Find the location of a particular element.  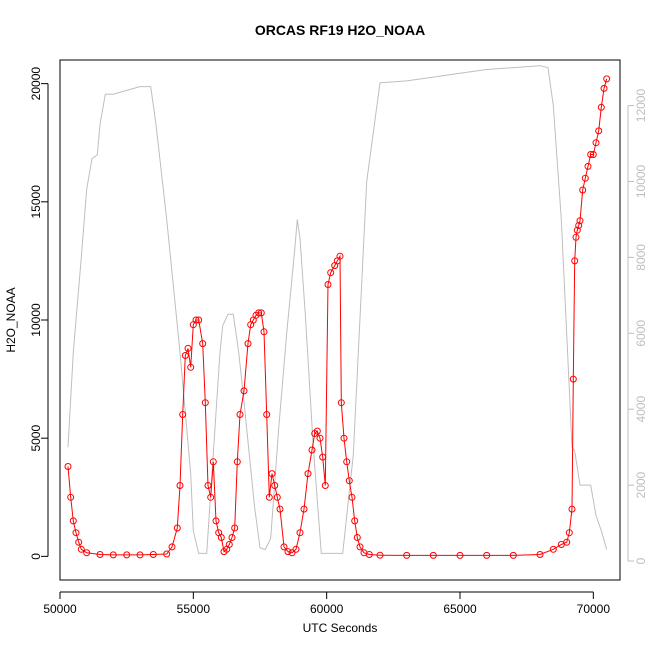

y-axis: 0 5000 10000 15000 20000 is located at coordinates (39, 313).